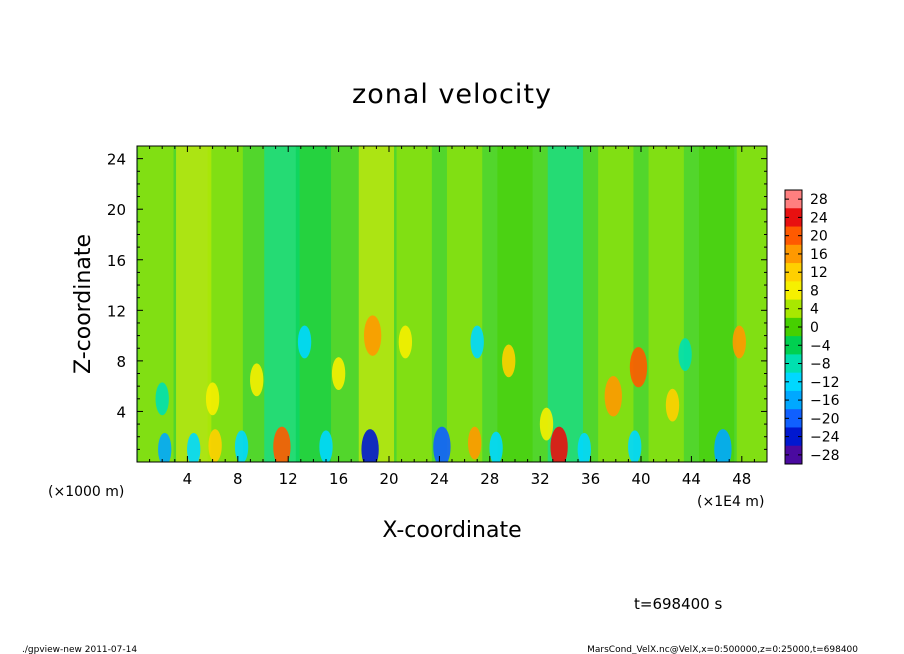 This screenshot has width=904, height=654. Describe the element at coordinates (188, 479) in the screenshot. I see `x-tick-label: 4` at that location.